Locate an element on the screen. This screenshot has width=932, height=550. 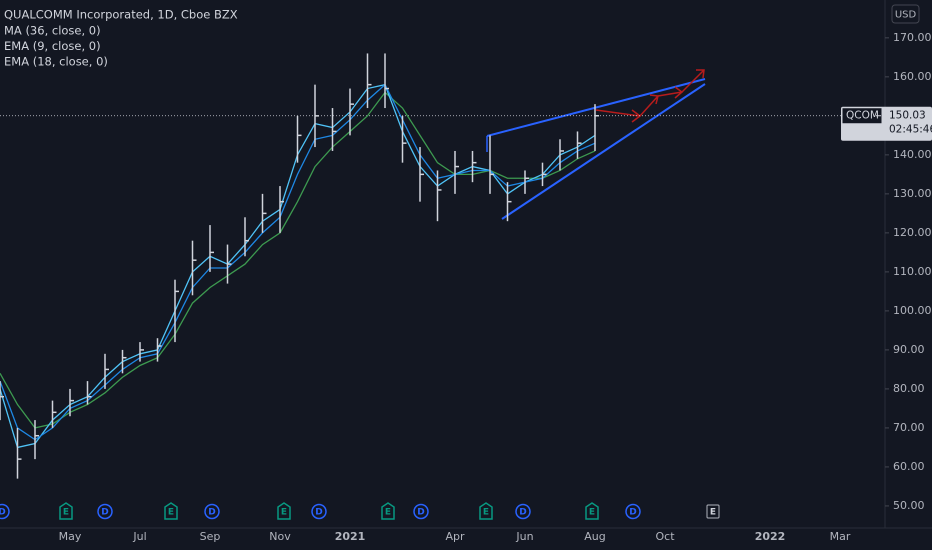
currency-button is located at coordinates (905, 14).